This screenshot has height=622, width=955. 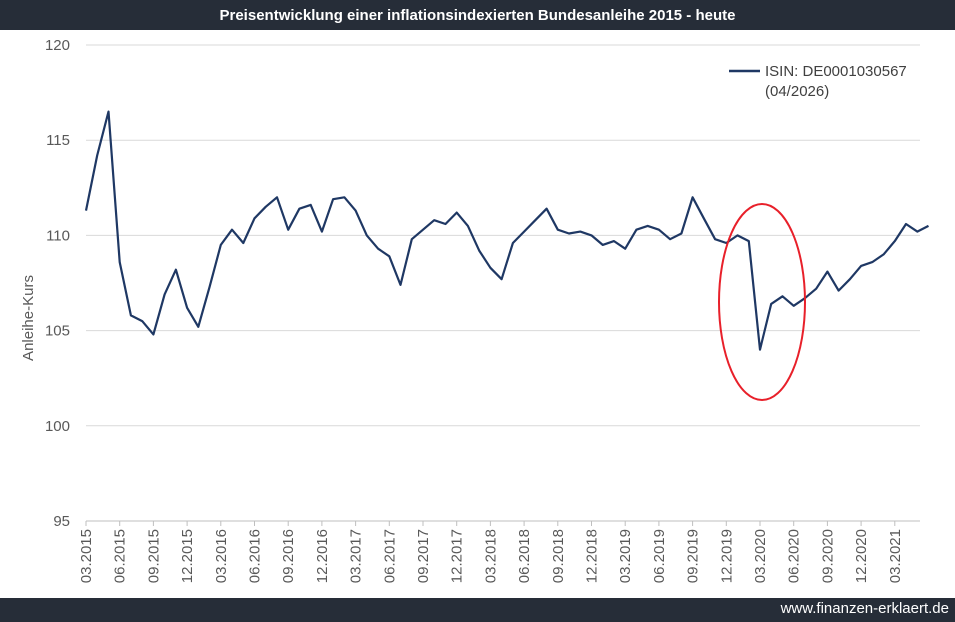 I want to click on y-axis-label: Anleihe-Kurs, so click(x=28, y=318).